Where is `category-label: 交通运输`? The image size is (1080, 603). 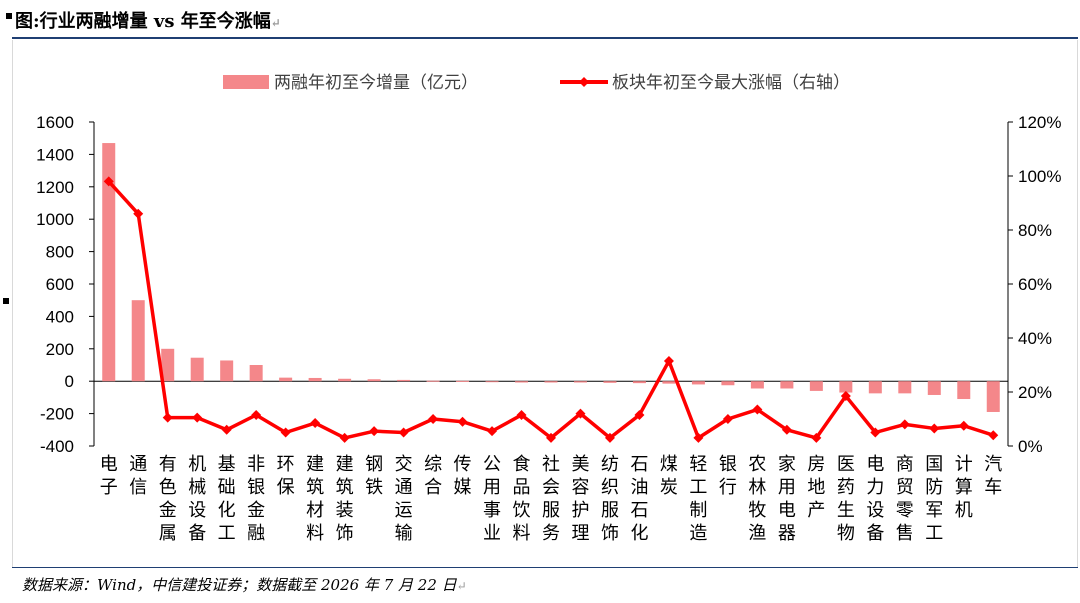 category-label: 交通运输 is located at coordinates (404, 499).